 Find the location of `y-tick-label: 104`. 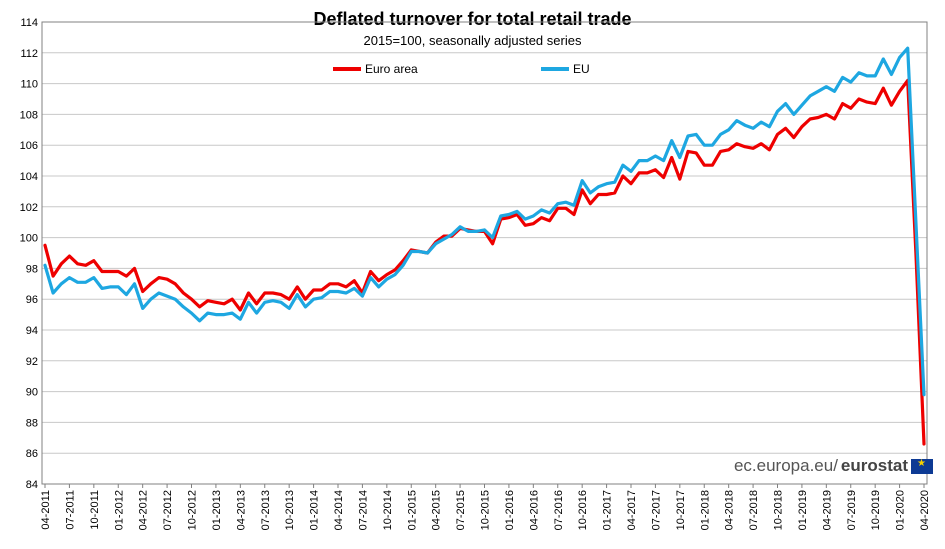

y-tick-label: 104 is located at coordinates (29, 177).